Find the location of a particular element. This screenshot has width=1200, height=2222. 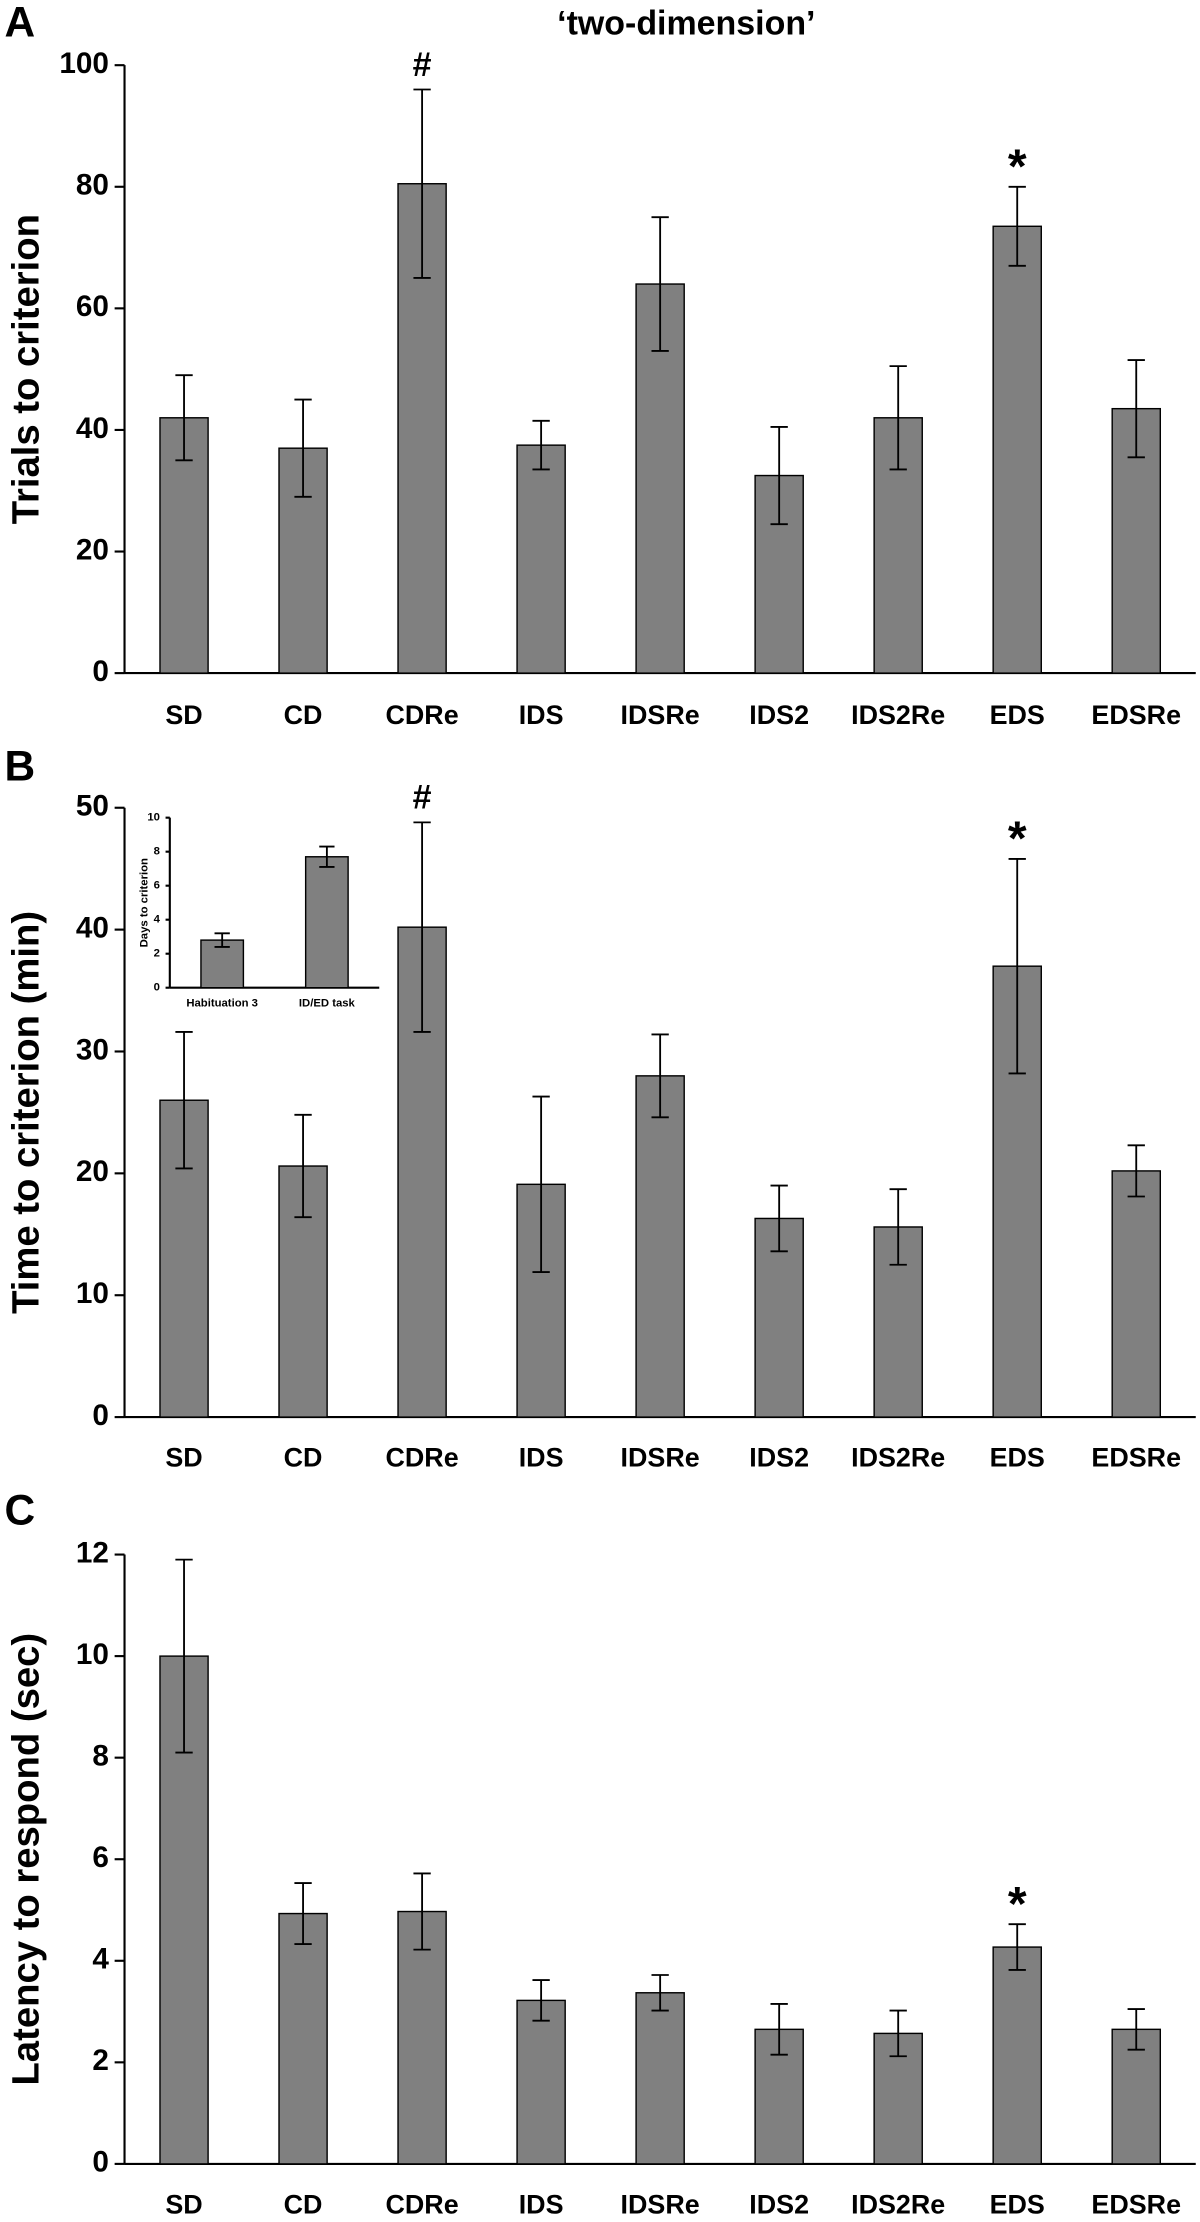

y-tick-label: 30 is located at coordinates (92, 1049).